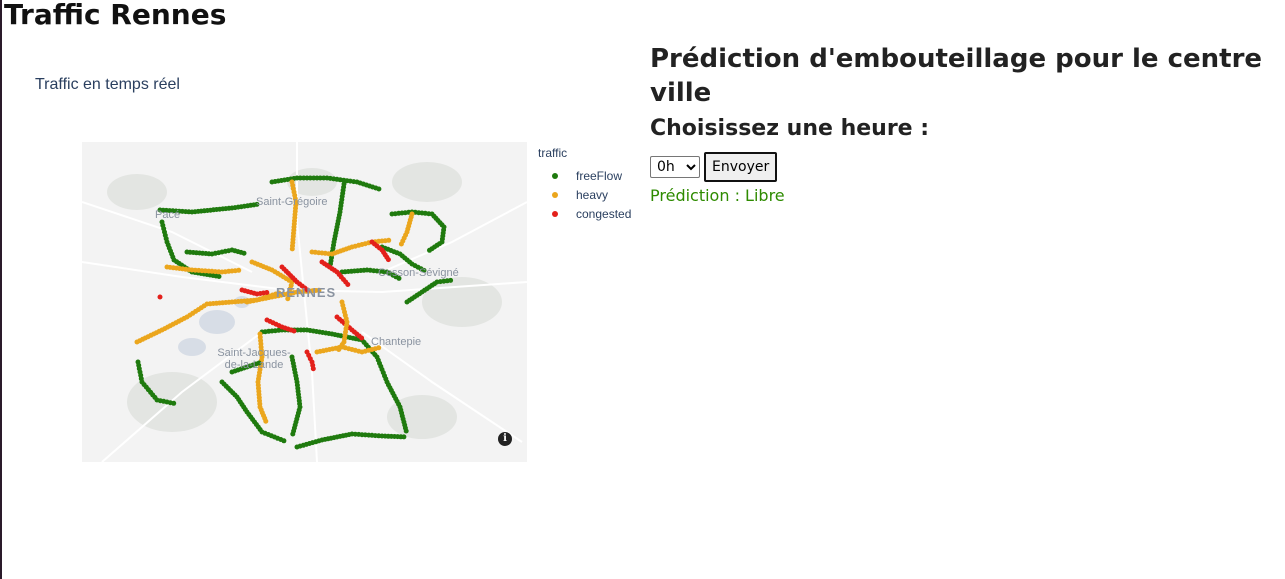 The image size is (1285, 579). I want to click on place-label-cesson-sevigne: Cesson-Sévigné, so click(418, 273).